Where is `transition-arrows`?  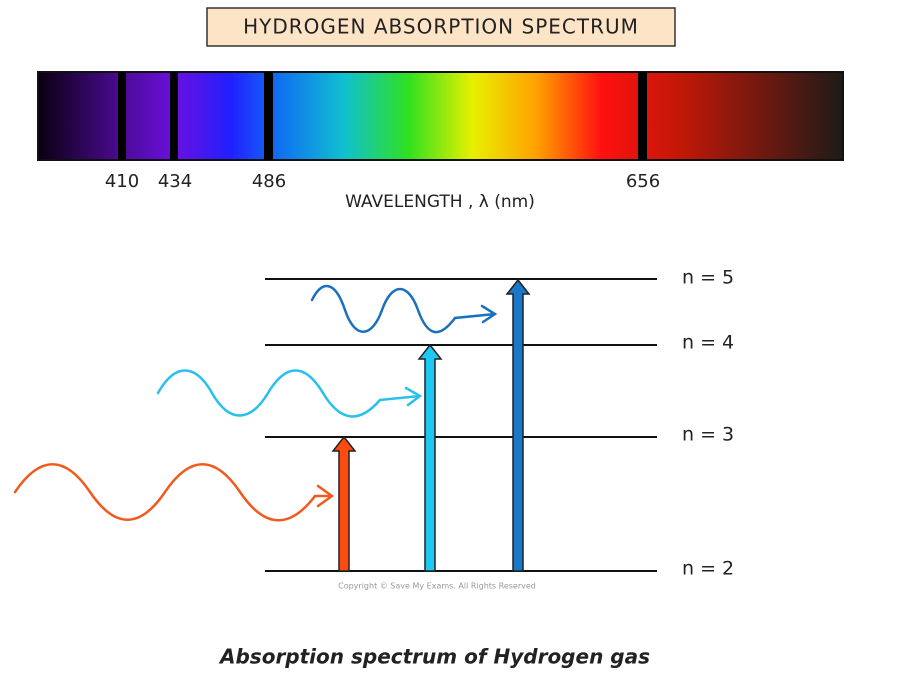 transition-arrows is located at coordinates (431, 425).